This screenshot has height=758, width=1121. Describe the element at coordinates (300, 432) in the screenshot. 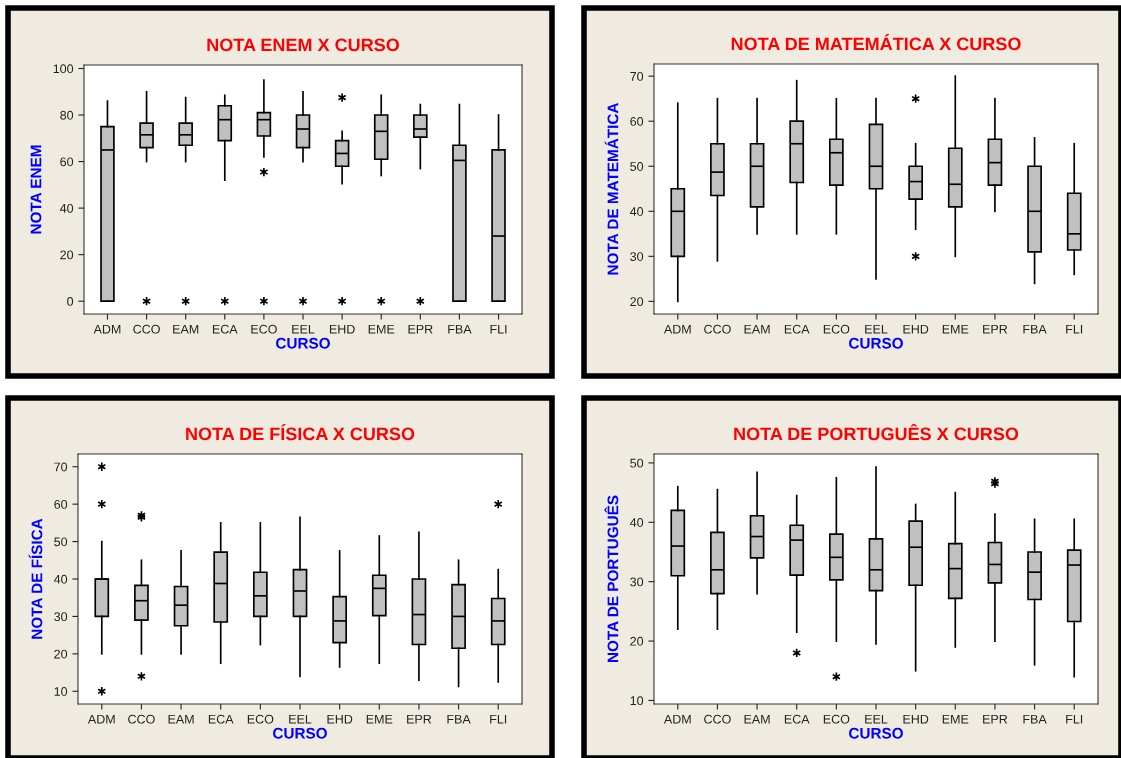

I see `chart-title: NOTA DE FÍSICA X CURSO` at that location.